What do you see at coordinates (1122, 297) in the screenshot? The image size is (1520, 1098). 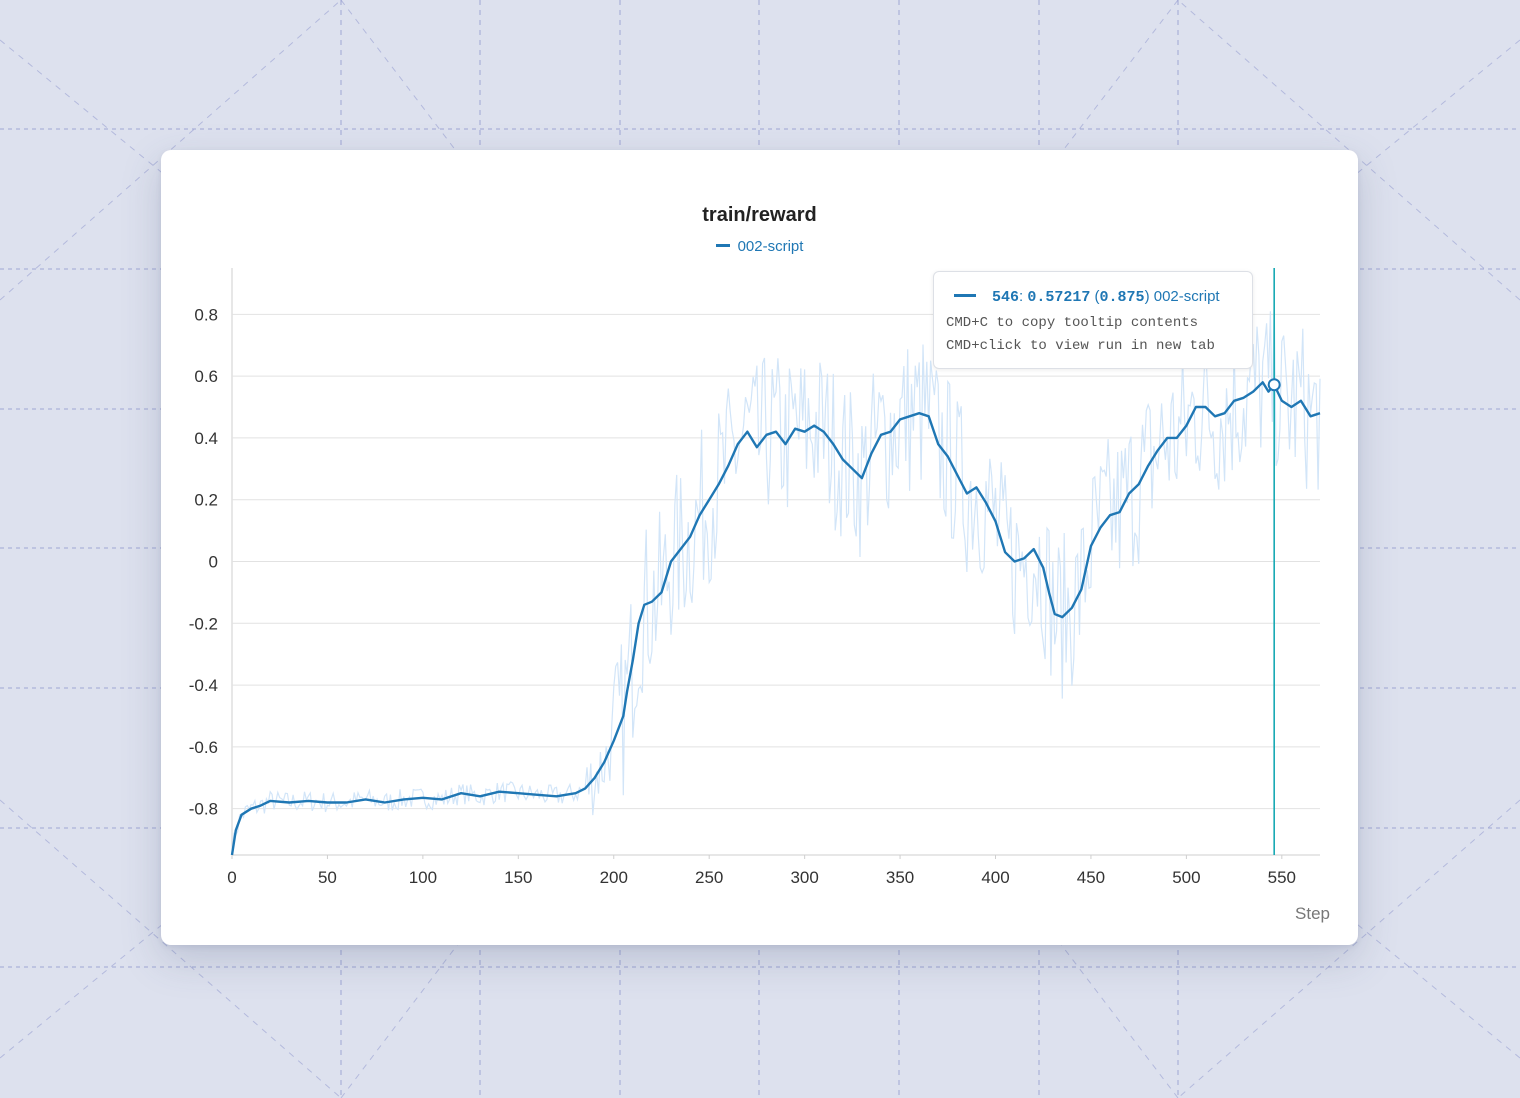 I see `tooltip-raw-value: 0.875` at bounding box center [1122, 297].